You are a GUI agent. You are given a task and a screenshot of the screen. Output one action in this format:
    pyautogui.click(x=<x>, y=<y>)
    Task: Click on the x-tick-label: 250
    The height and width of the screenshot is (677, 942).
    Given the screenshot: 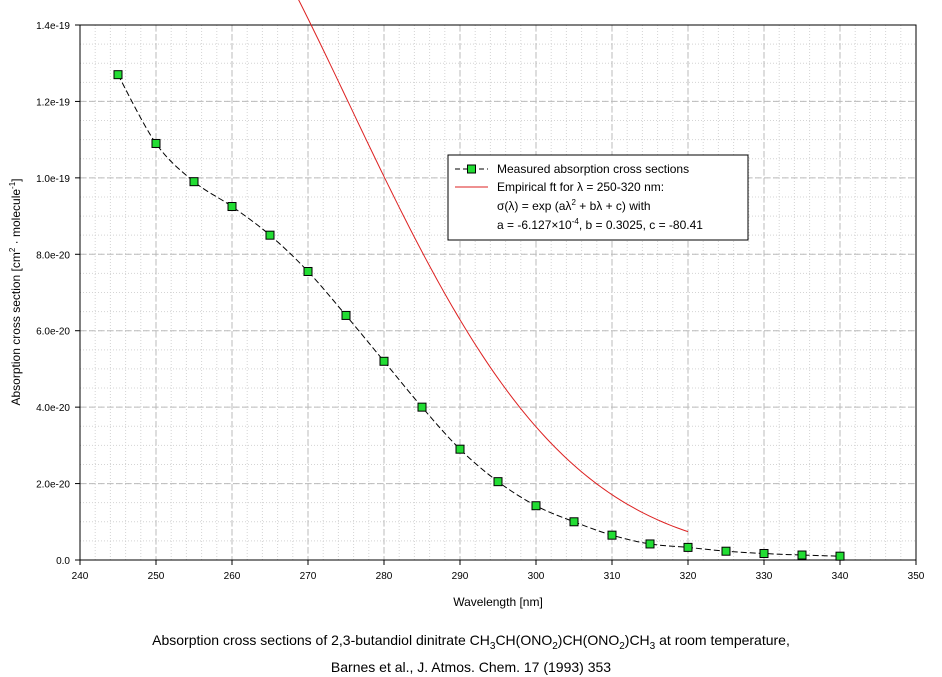 What is the action you would take?
    pyautogui.click(x=156, y=576)
    